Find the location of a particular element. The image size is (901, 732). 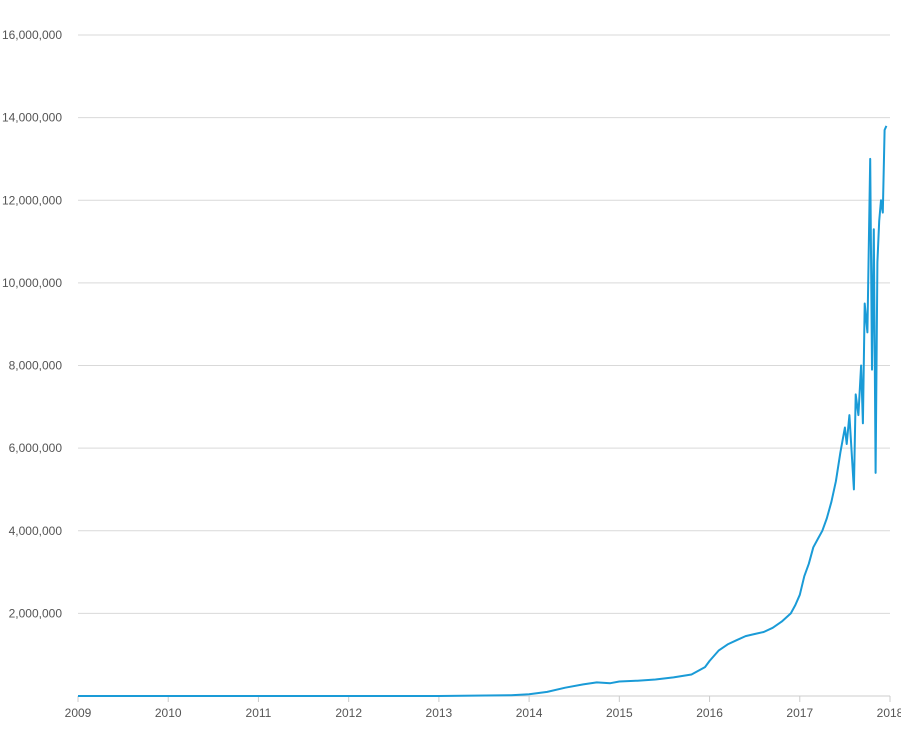

x-tick-label: 2010 is located at coordinates (168, 713).